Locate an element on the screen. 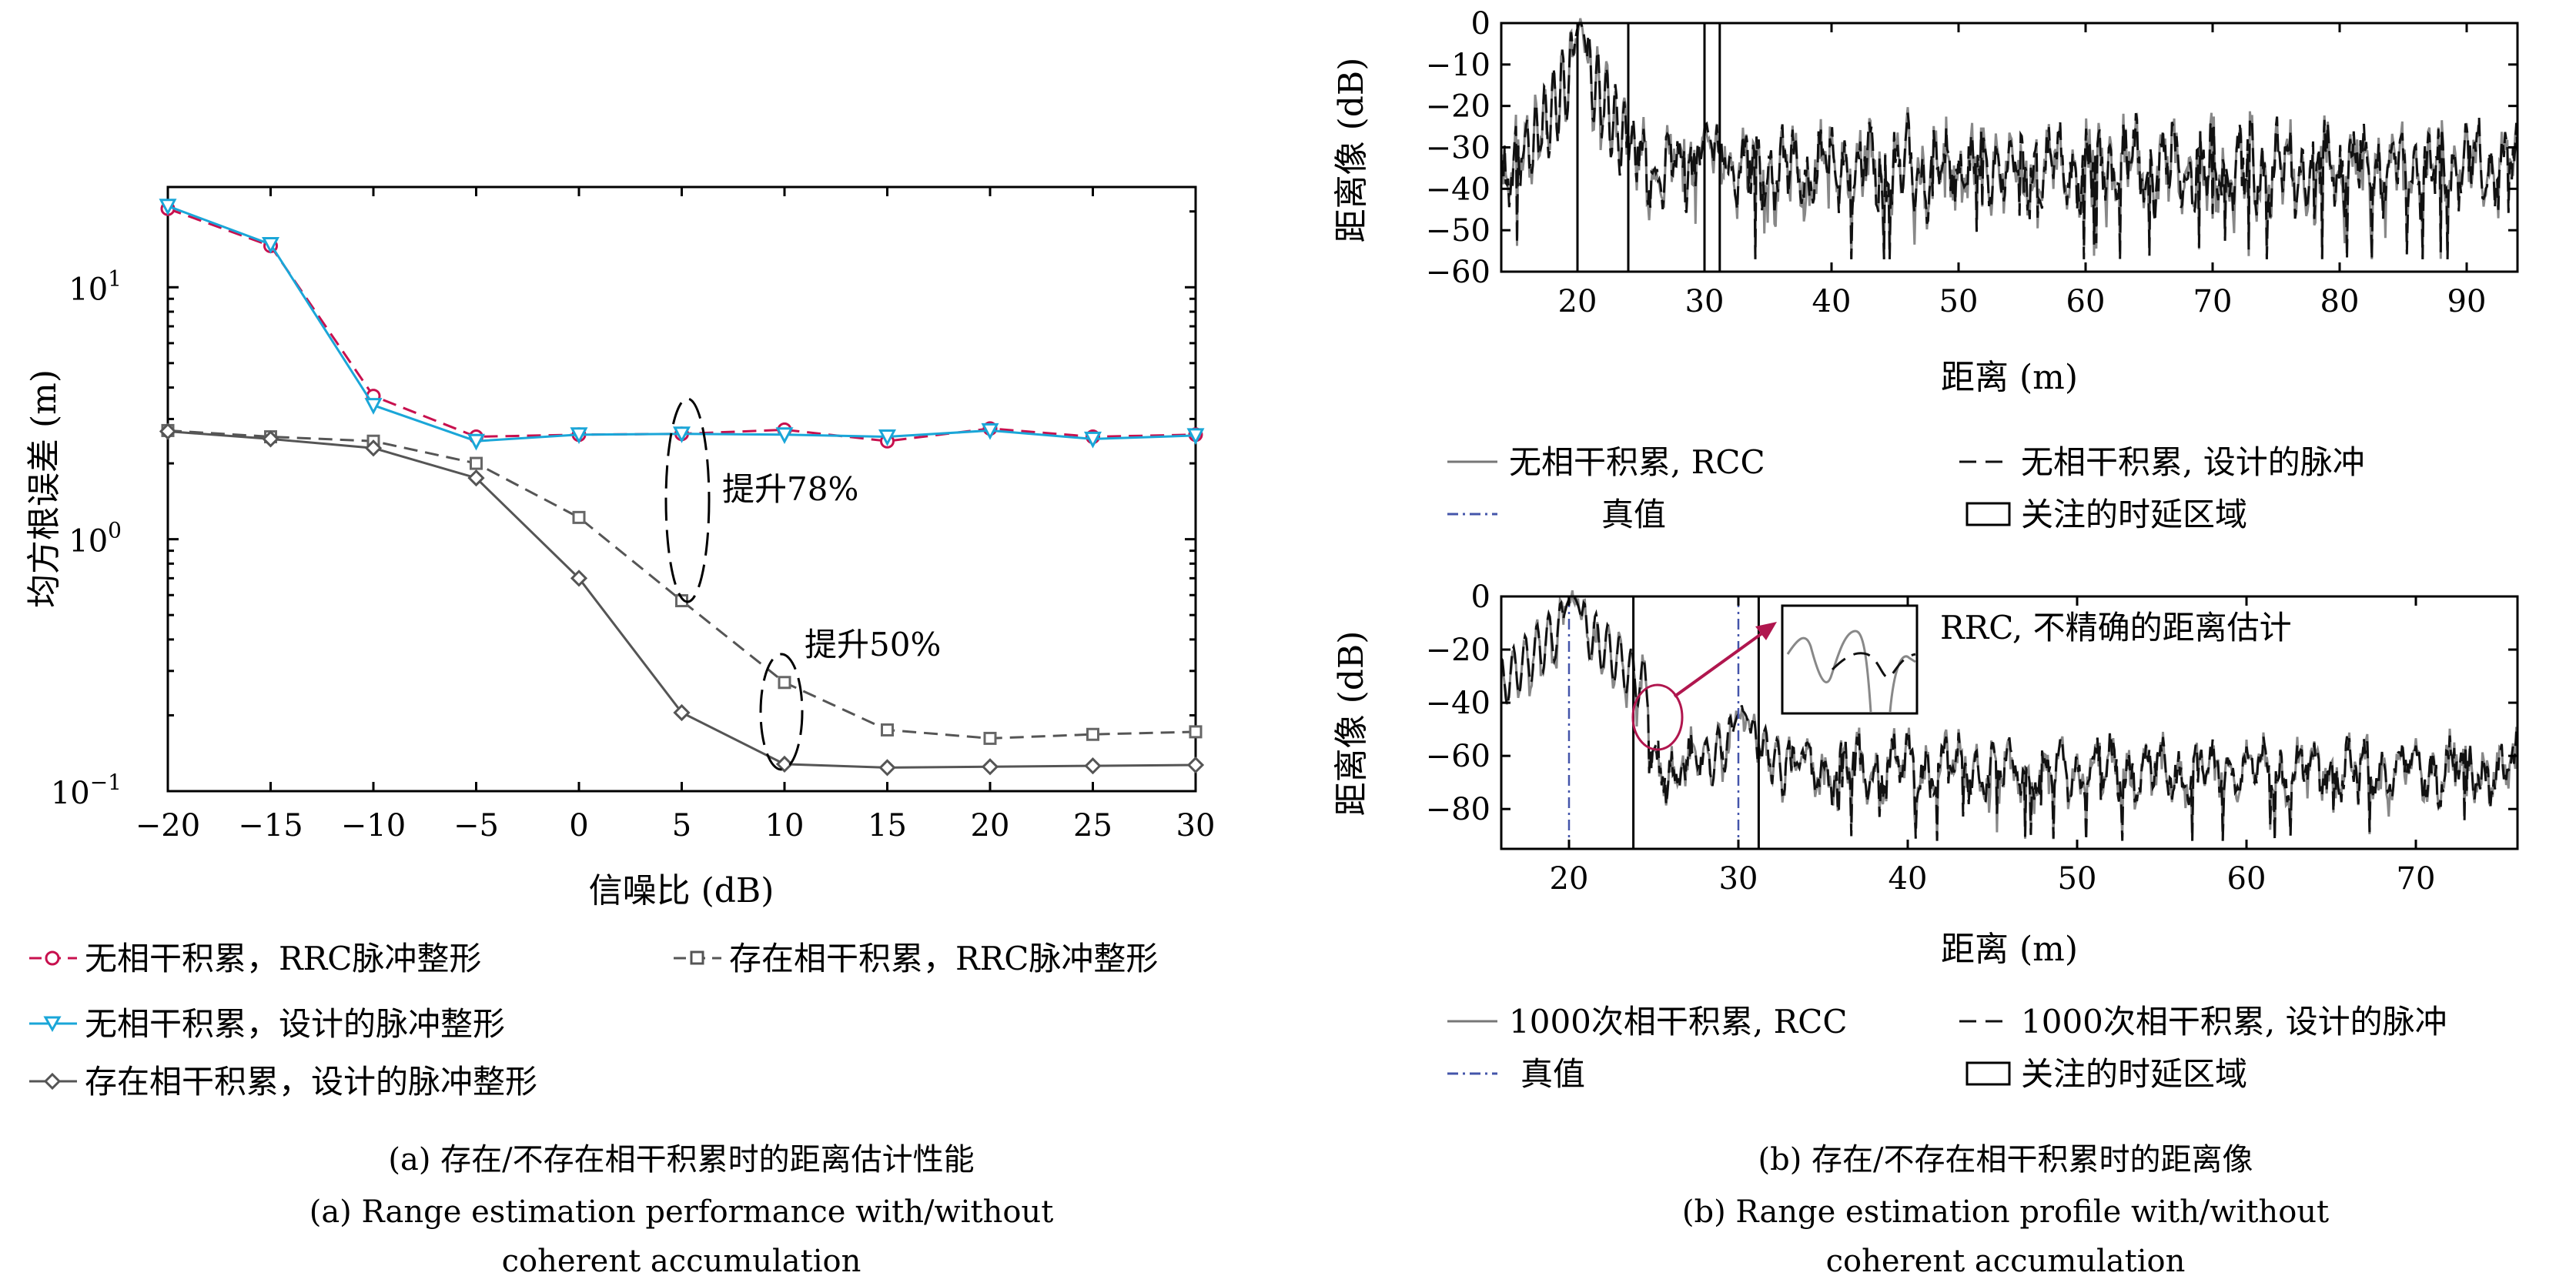 The height and width of the screenshot is (1286, 2576). x-tick-label: −20 is located at coordinates (168, 825).